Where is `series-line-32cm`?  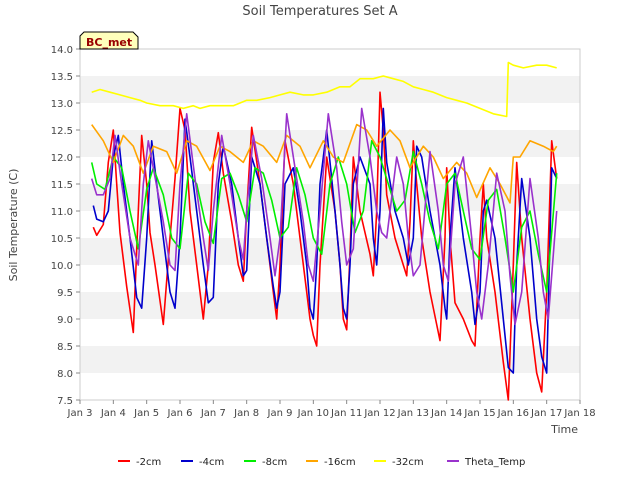 series-line-32cm is located at coordinates (324, 89).